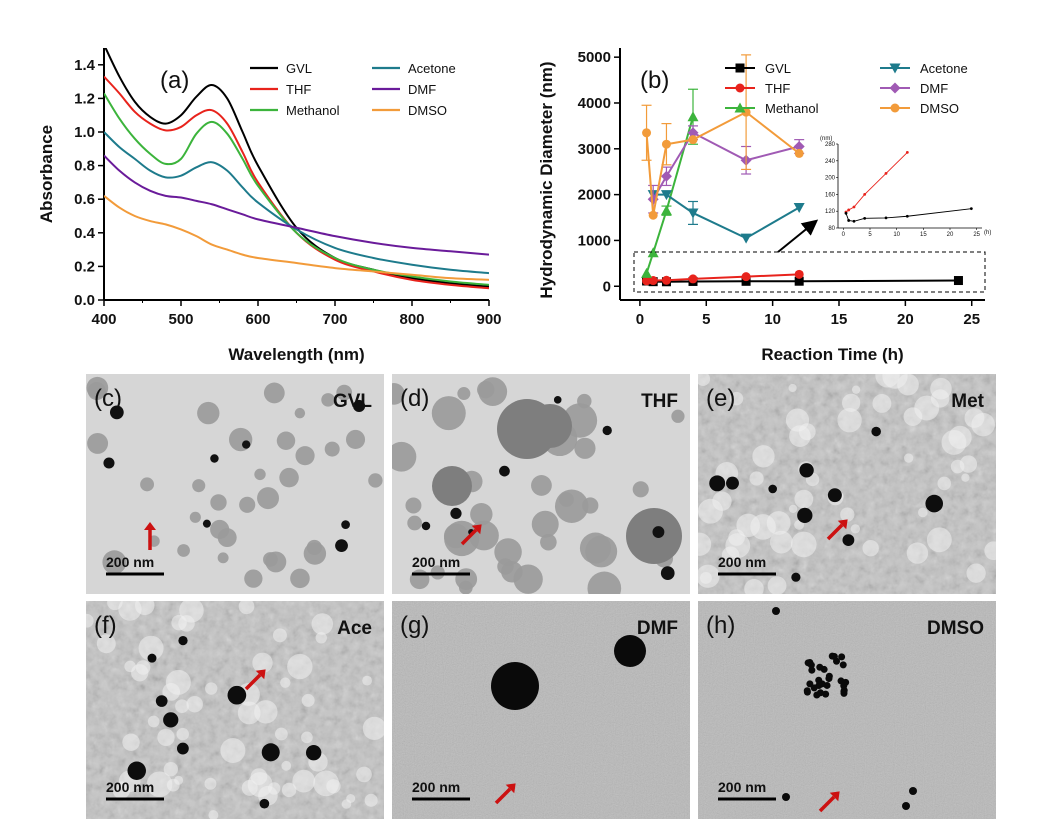  What do you see at coordinates (720, 398) in the screenshot?
I see `panel-letter: (e)` at bounding box center [720, 398].